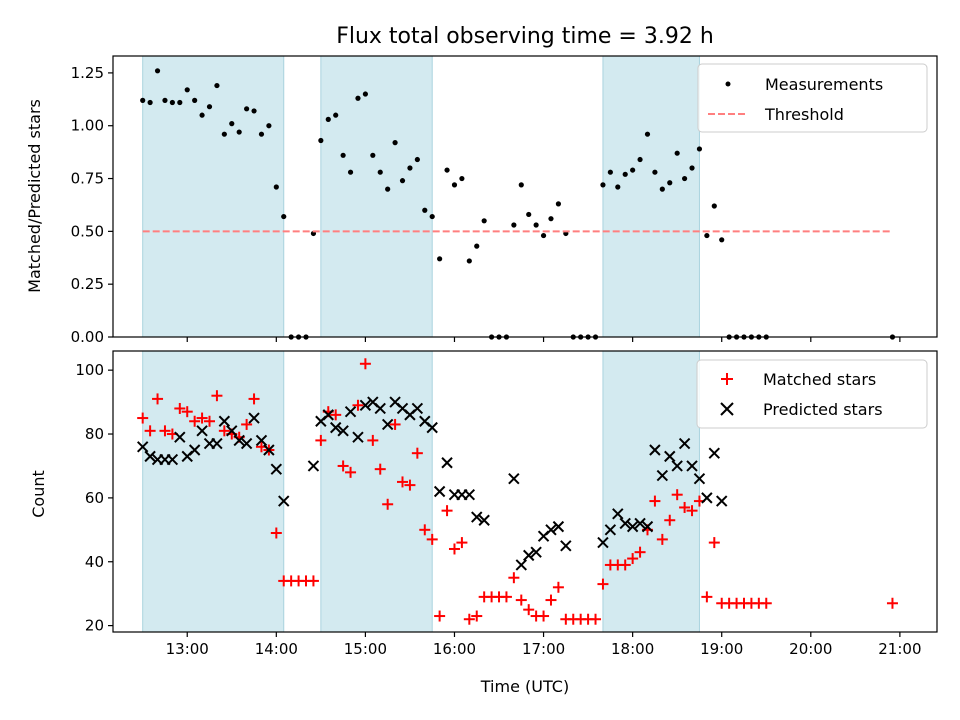 The height and width of the screenshot is (720, 960). Describe the element at coordinates (87, 231) in the screenshot. I see `top-y-tick-label: 0.50` at that location.